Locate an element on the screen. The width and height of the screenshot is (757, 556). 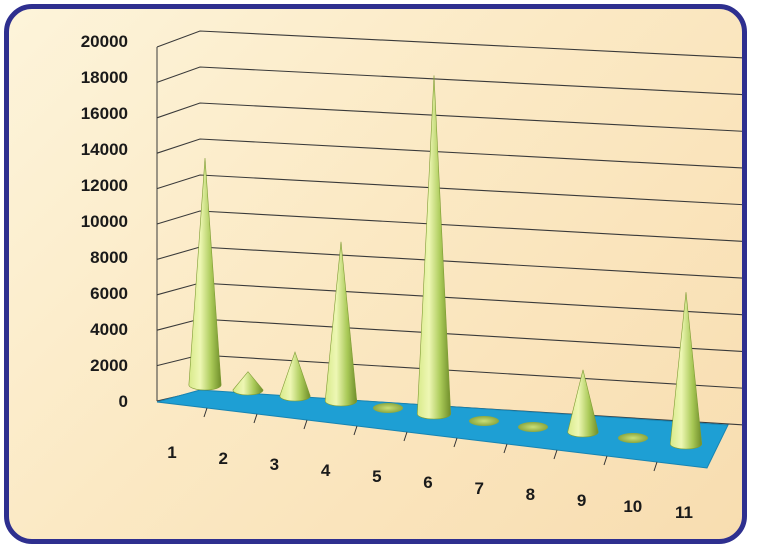
x-tick-label: 8 is located at coordinates (530, 494).